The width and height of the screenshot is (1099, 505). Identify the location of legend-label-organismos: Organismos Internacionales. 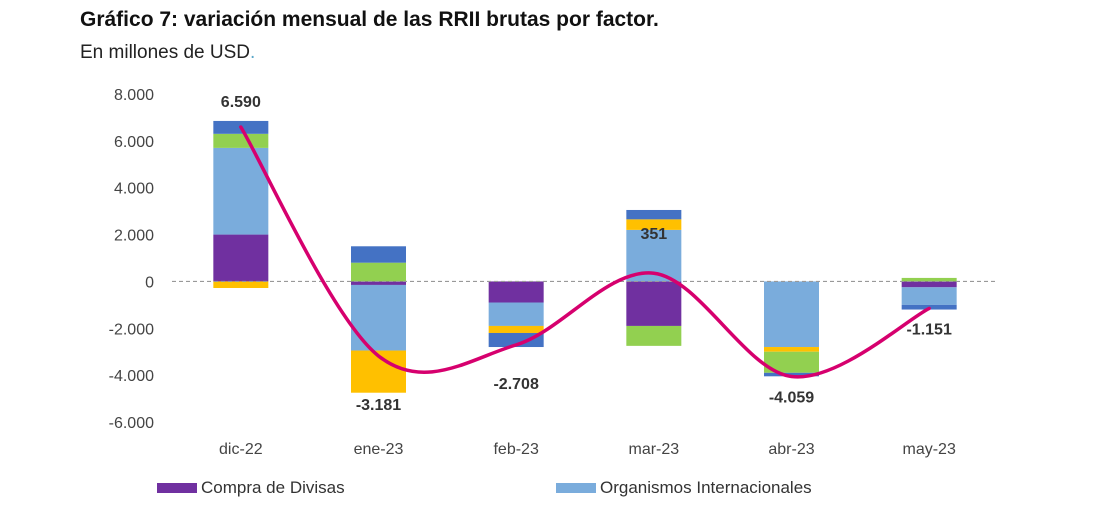
(706, 487).